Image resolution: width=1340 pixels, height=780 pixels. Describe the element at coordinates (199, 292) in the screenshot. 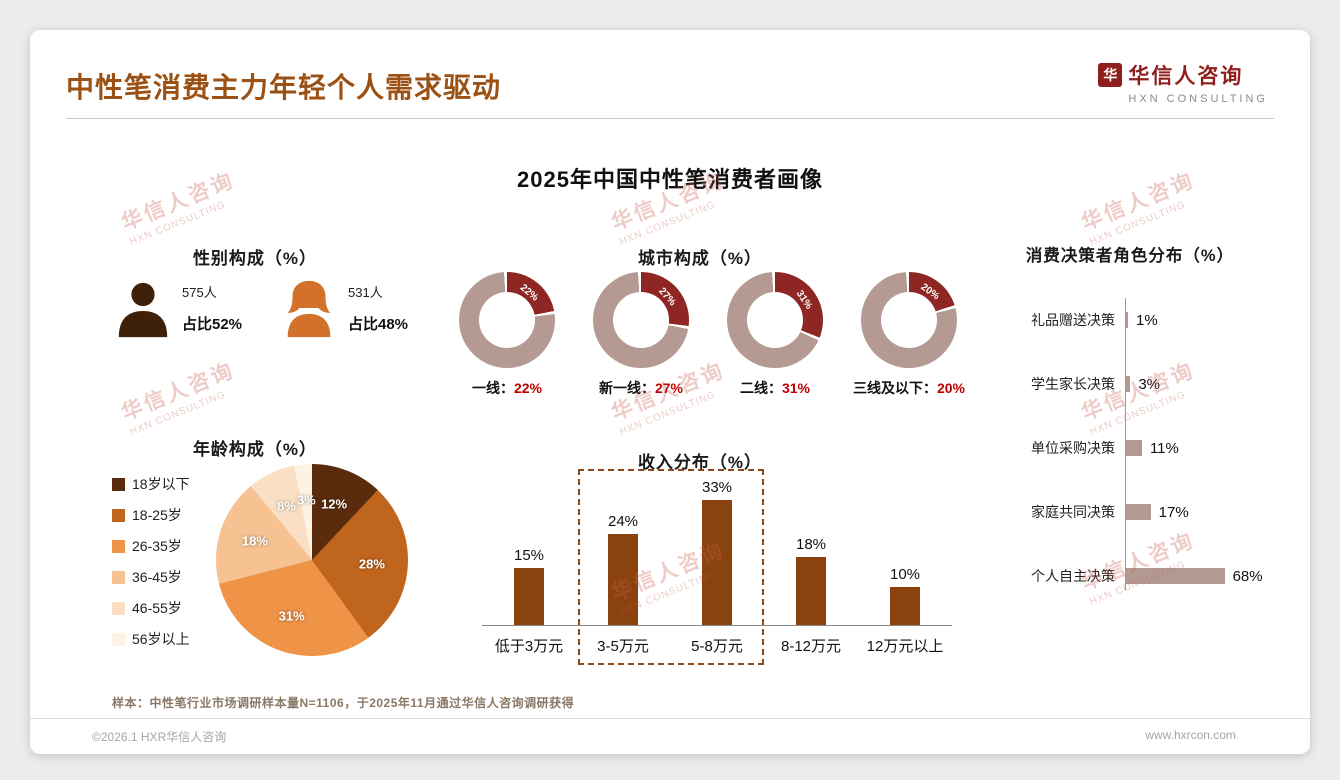

I see `male-count: 575人` at that location.